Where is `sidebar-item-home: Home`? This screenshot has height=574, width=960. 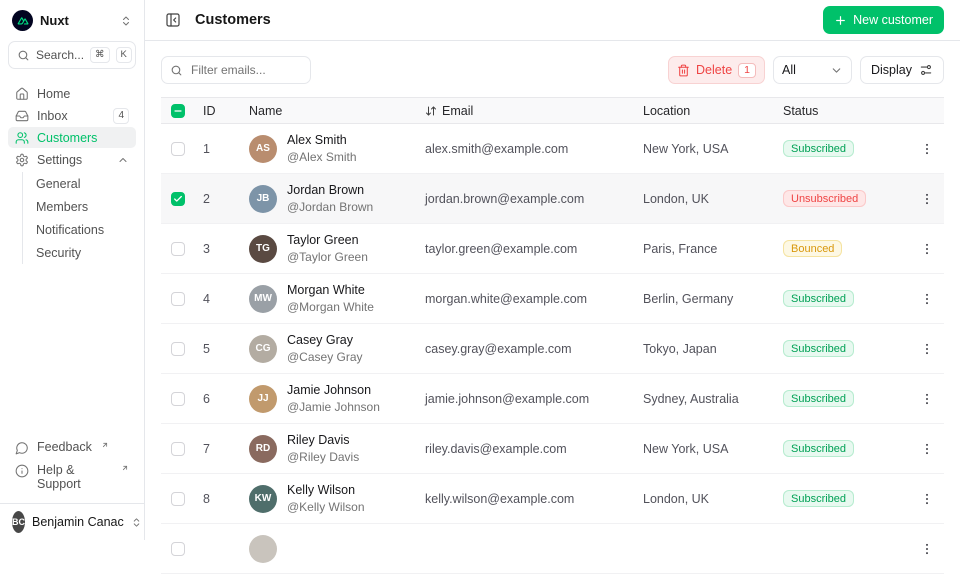
sidebar-item-home: Home is located at coordinates (72, 93).